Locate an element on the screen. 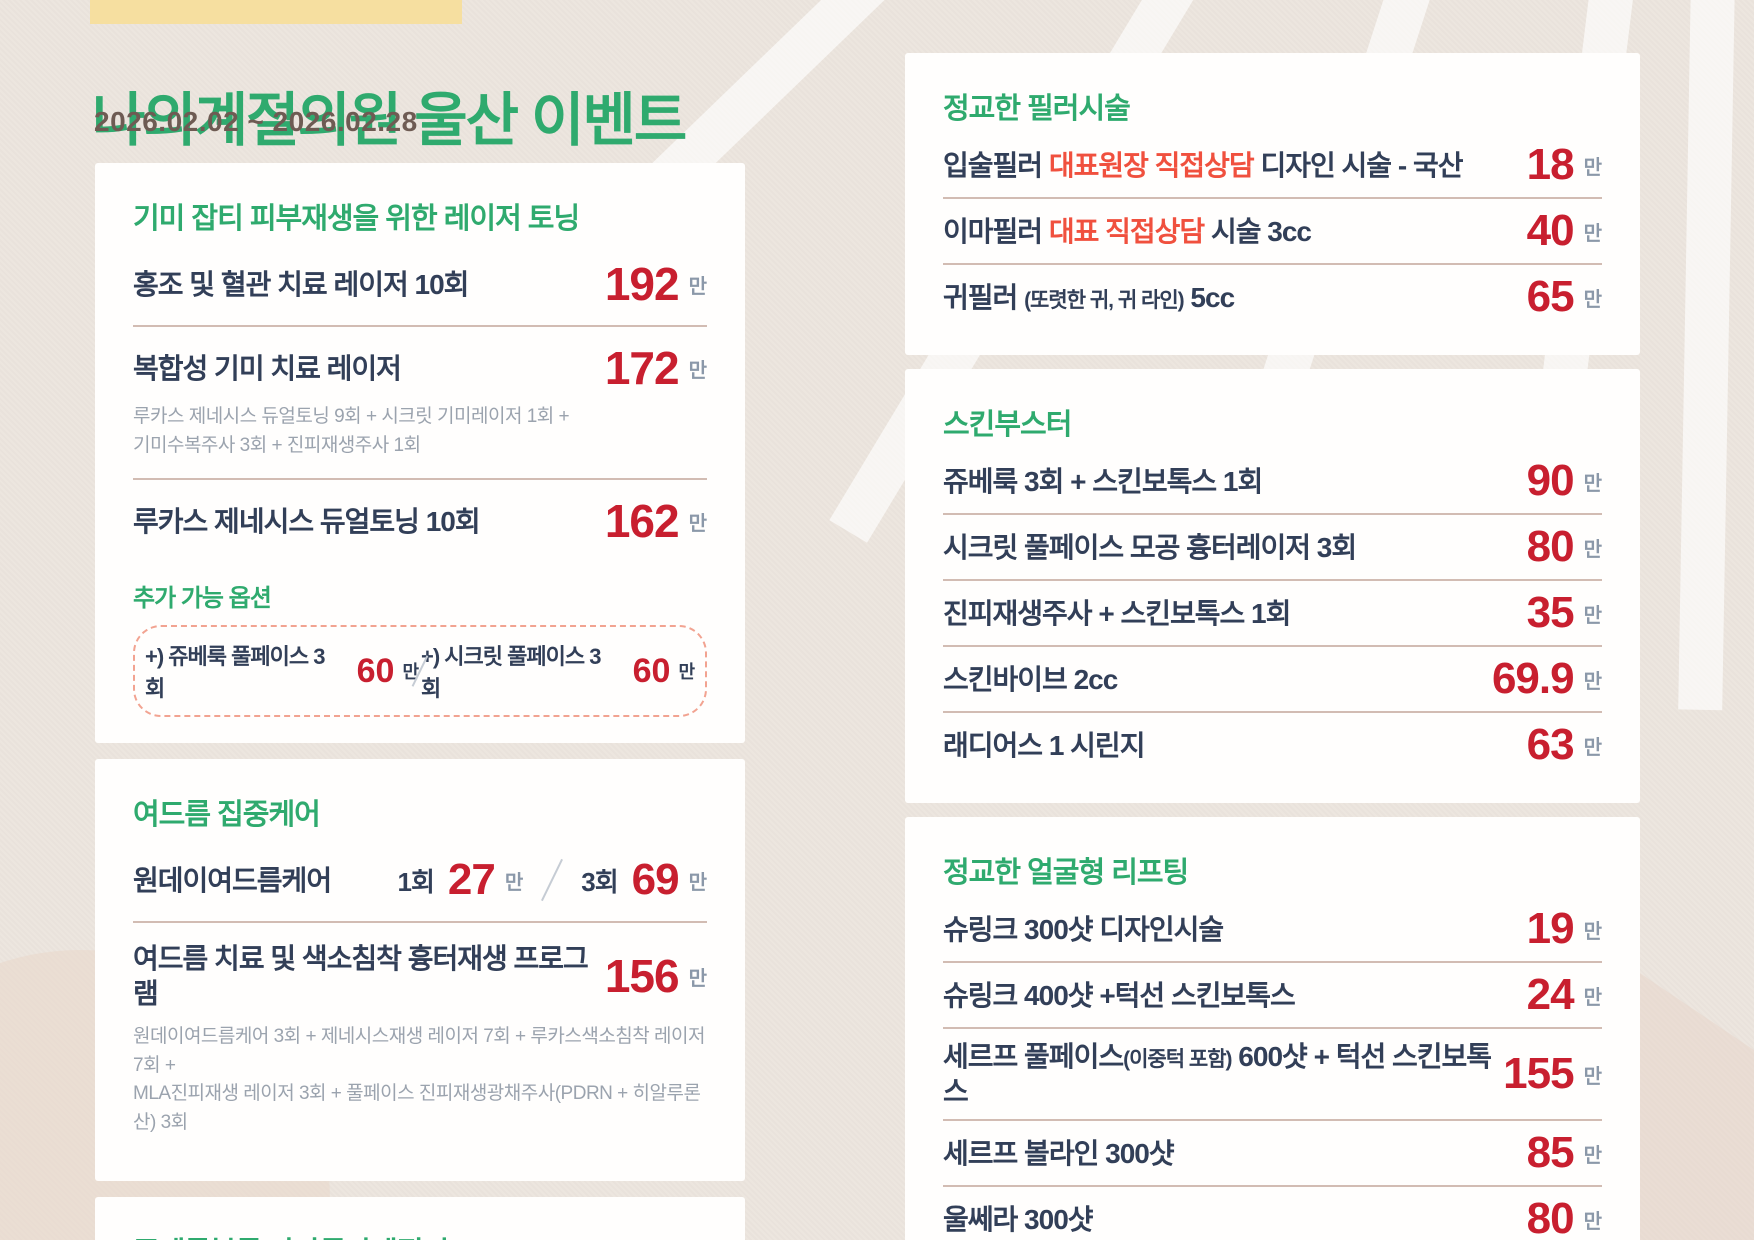 The width and height of the screenshot is (1754, 1240). name-part-note: (또렷한 귀, 귀 라인) is located at coordinates (1104, 300).